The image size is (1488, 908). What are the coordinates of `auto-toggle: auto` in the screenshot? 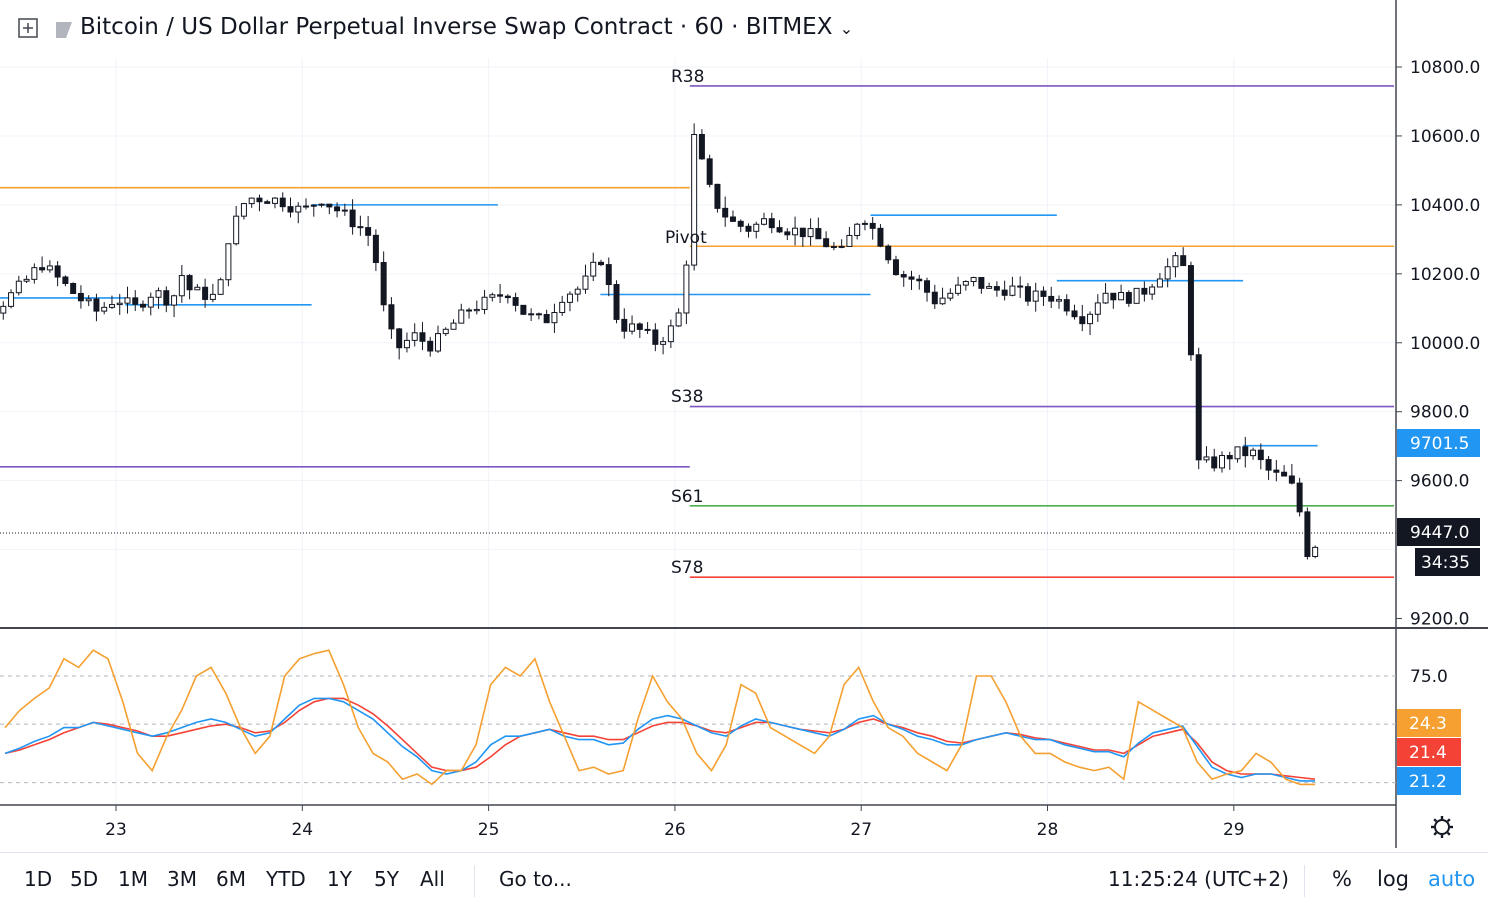 It's located at (1452, 879).